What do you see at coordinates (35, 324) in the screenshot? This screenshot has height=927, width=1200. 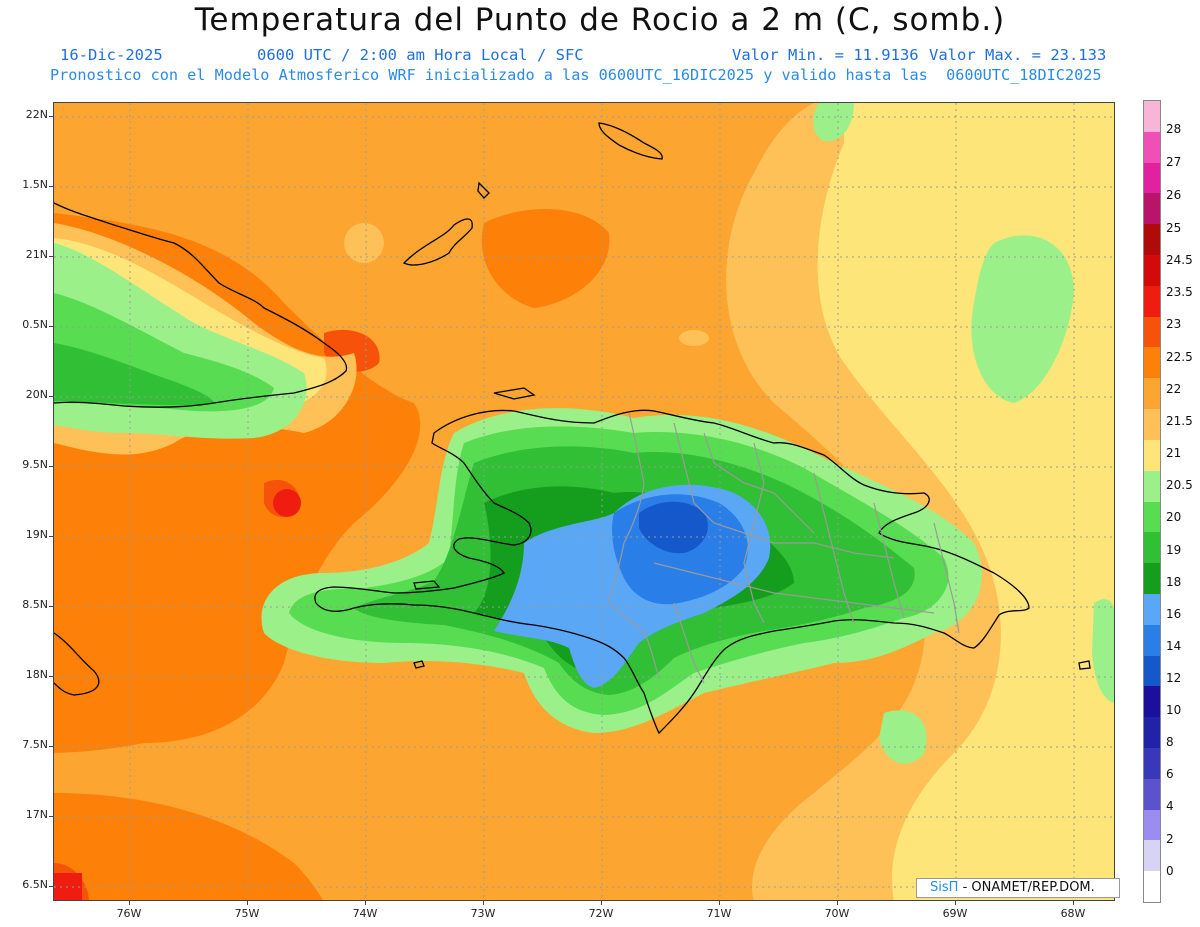 I see `y-label: 0.5N` at bounding box center [35, 324].